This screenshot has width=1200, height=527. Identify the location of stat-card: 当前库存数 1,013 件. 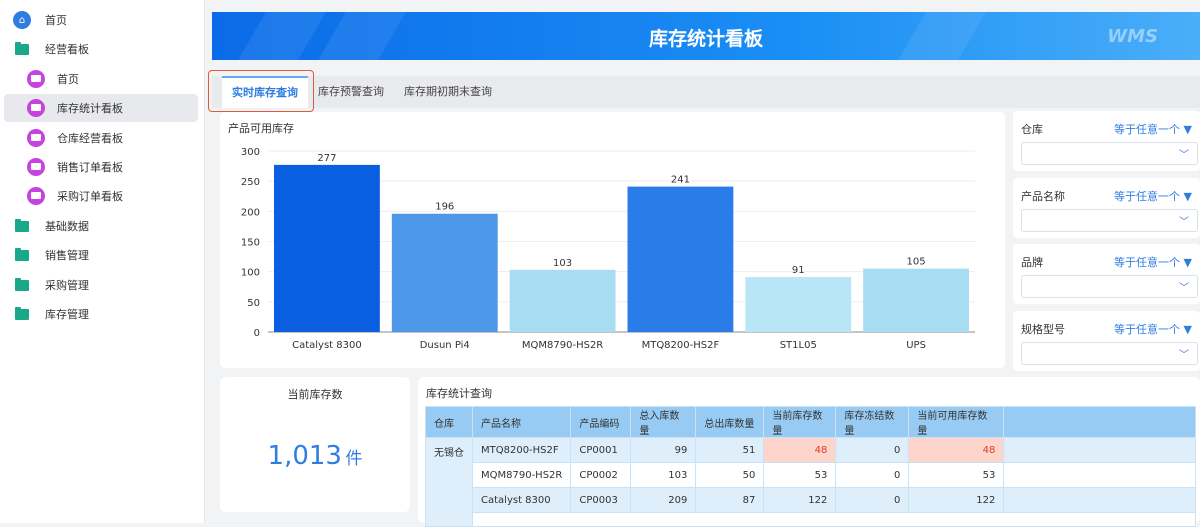
(315, 444).